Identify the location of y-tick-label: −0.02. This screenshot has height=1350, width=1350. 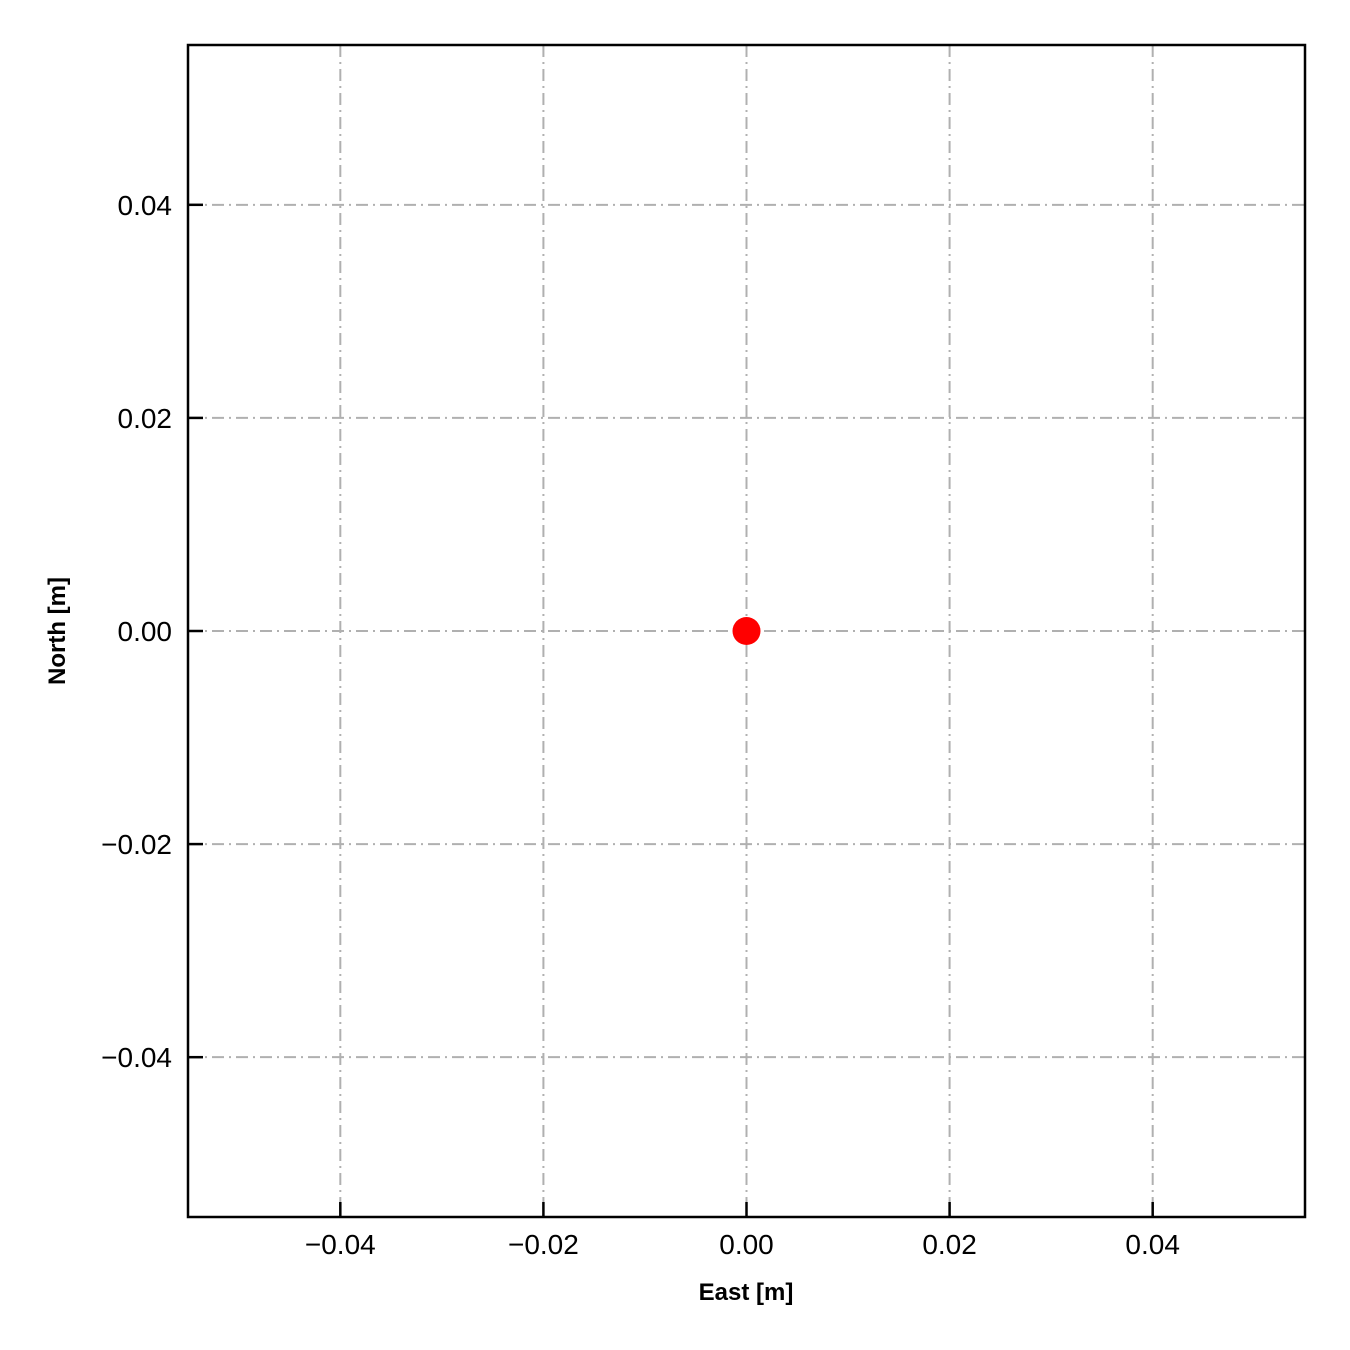
(136, 844).